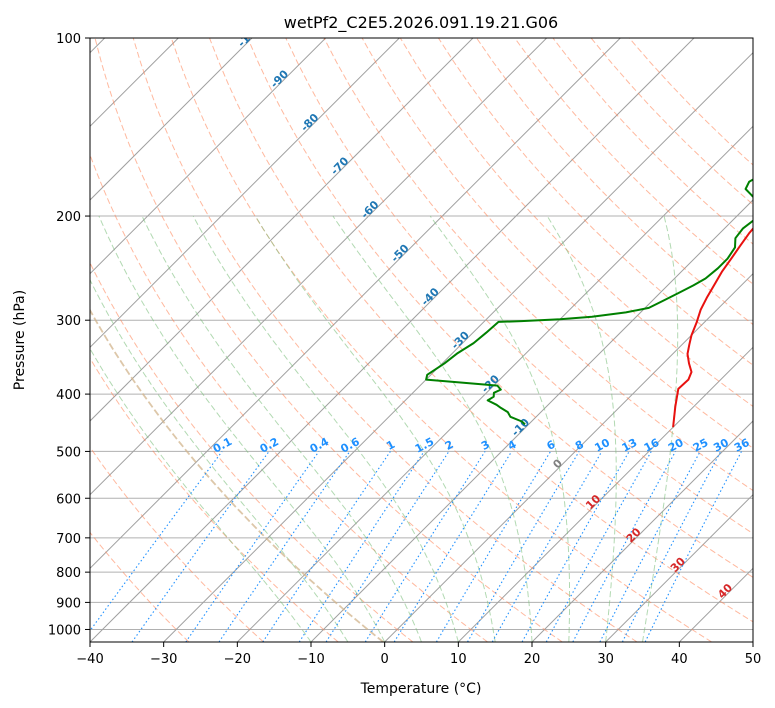 Image resolution: width=775 pixels, height=708 pixels. Describe the element at coordinates (237, 659) in the screenshot. I see `x-tick-label: −20` at that location.